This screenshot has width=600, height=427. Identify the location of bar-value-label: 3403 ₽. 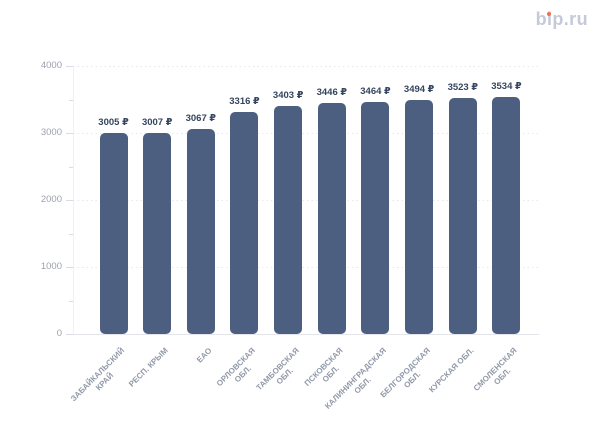
(288, 95).